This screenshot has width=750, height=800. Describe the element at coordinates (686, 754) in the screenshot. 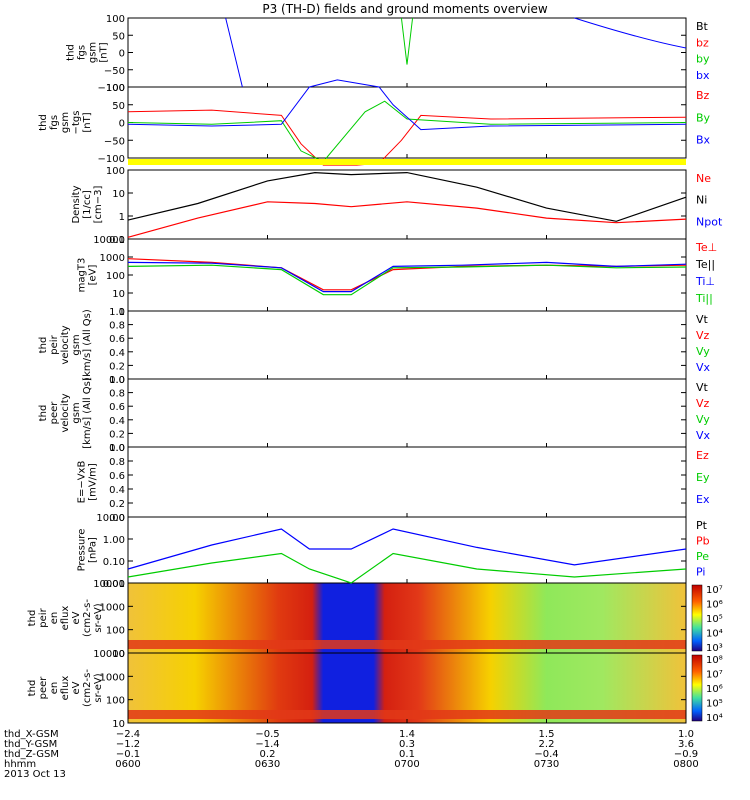

I see `x-tick-value: −0.9` at that location.